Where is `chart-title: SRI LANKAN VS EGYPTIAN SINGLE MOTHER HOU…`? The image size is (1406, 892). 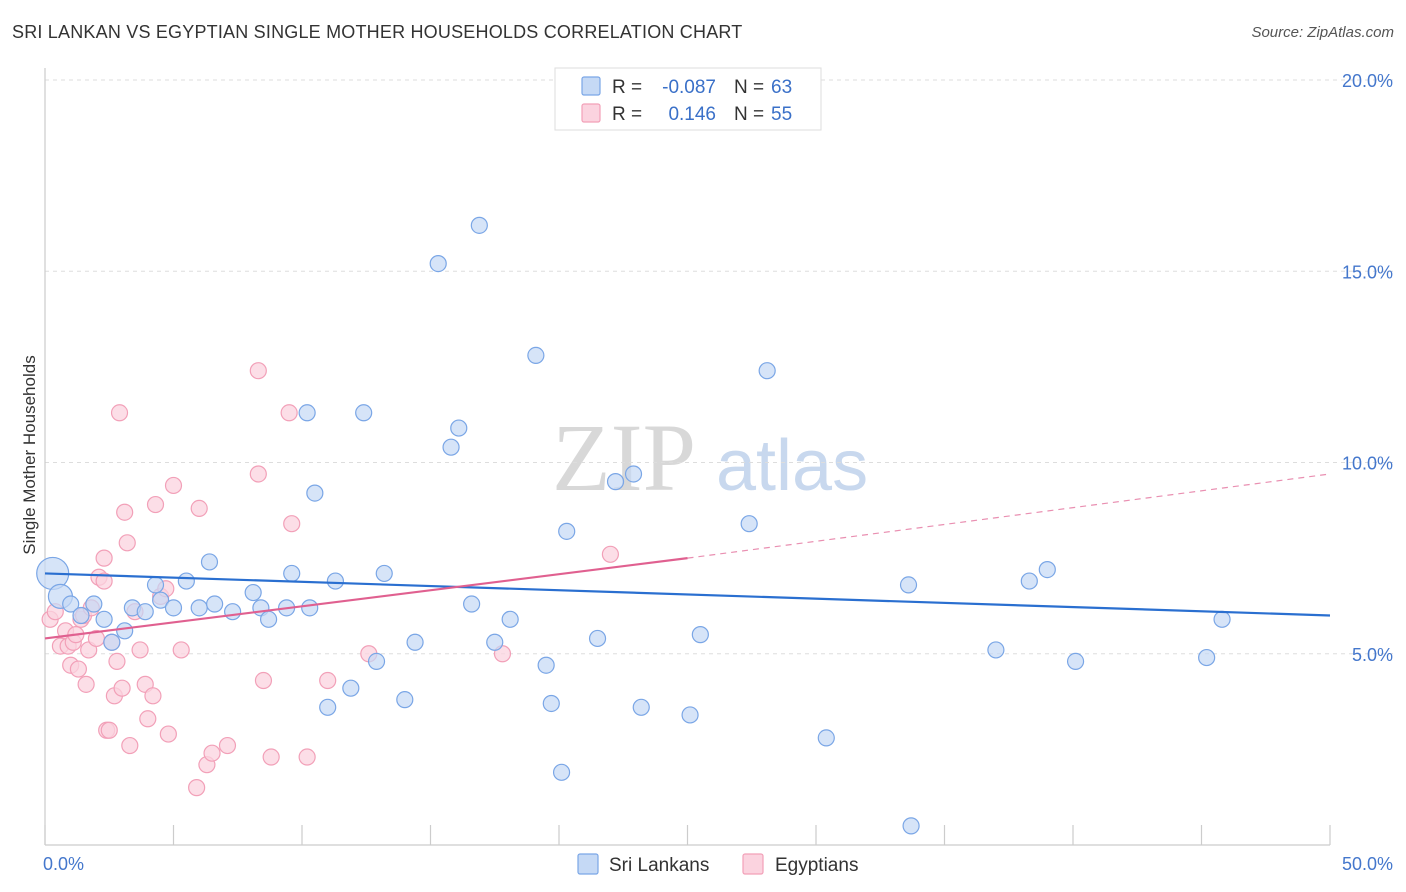
chart-title: SRI LANKAN VS EGYPTIAN SINGLE MOTHER HOU… is located at coordinates (377, 32).